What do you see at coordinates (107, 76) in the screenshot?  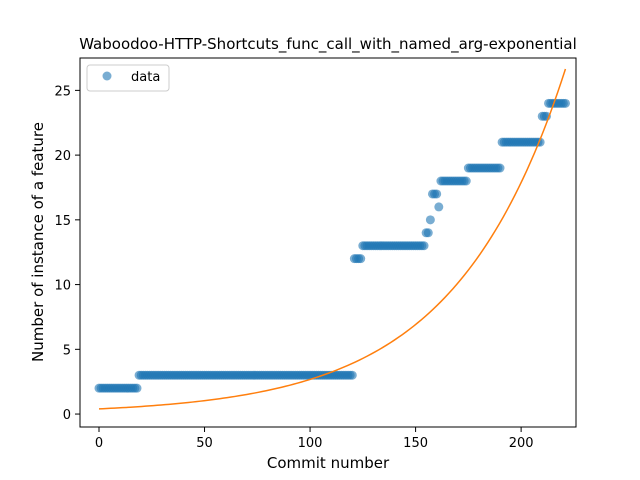 I see `legend-marker` at bounding box center [107, 76].